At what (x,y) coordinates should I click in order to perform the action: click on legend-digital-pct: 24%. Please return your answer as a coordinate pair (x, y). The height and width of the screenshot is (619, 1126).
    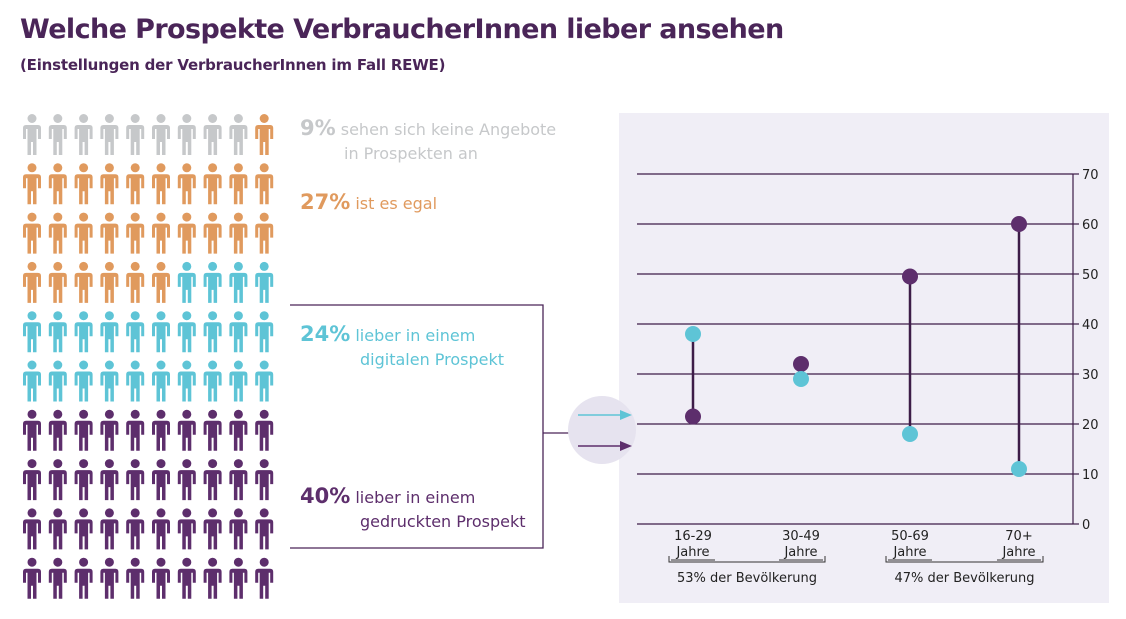
    Looking at the image, I should click on (325, 334).